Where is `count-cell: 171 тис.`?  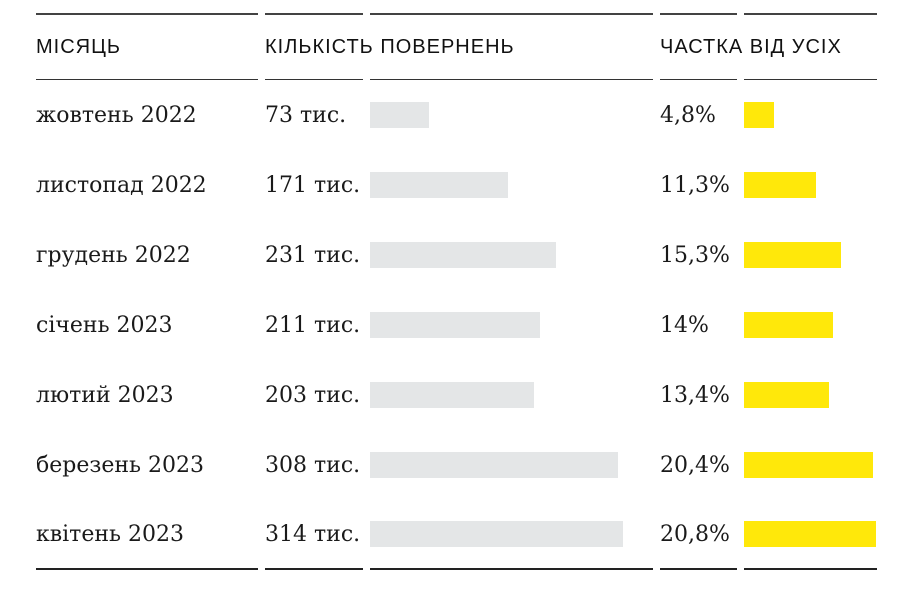 count-cell: 171 тис. is located at coordinates (314, 185).